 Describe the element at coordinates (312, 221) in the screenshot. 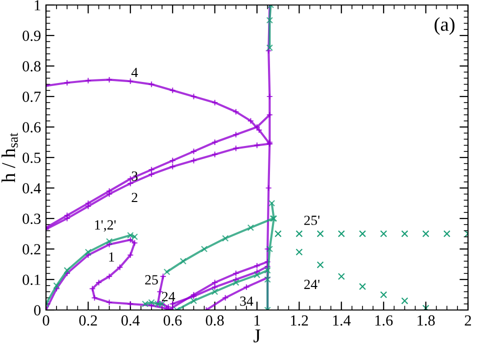

I see `annotation: 25'` at that location.